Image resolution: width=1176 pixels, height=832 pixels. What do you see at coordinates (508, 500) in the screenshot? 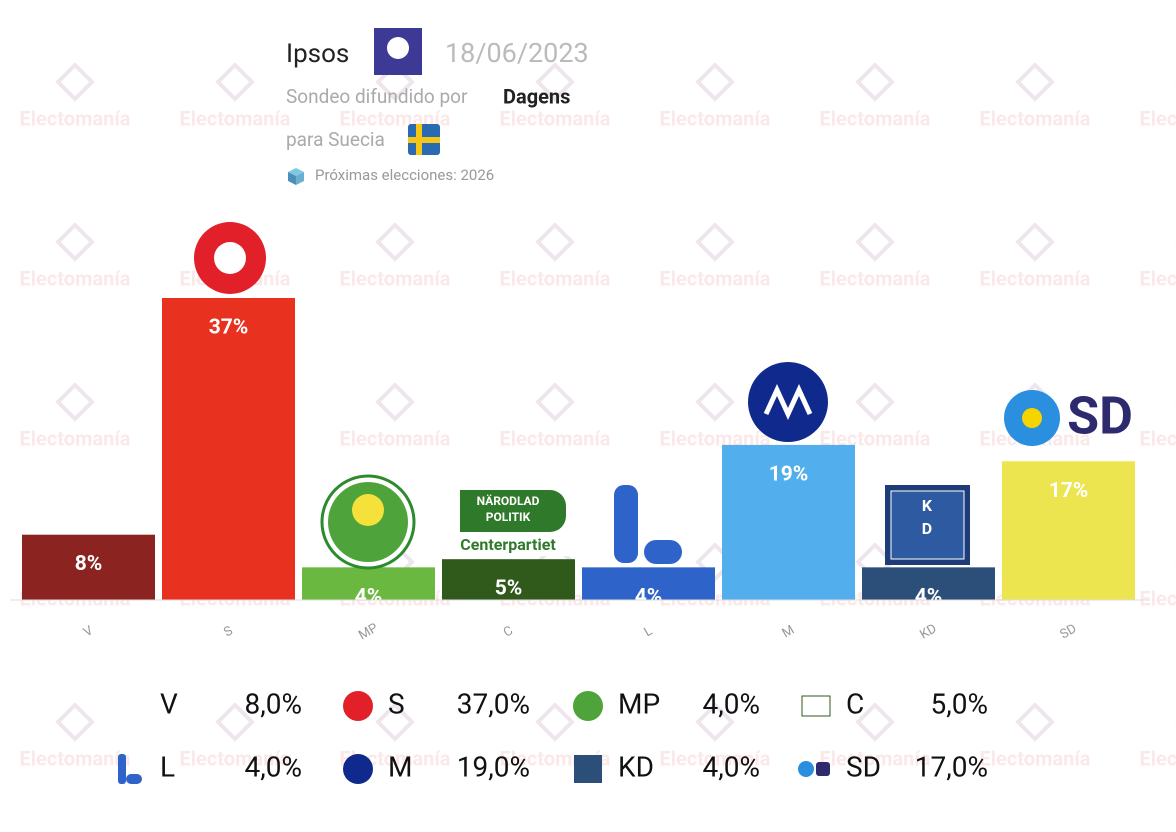
I see `svg-text: NÄRODLAD` at bounding box center [508, 500].